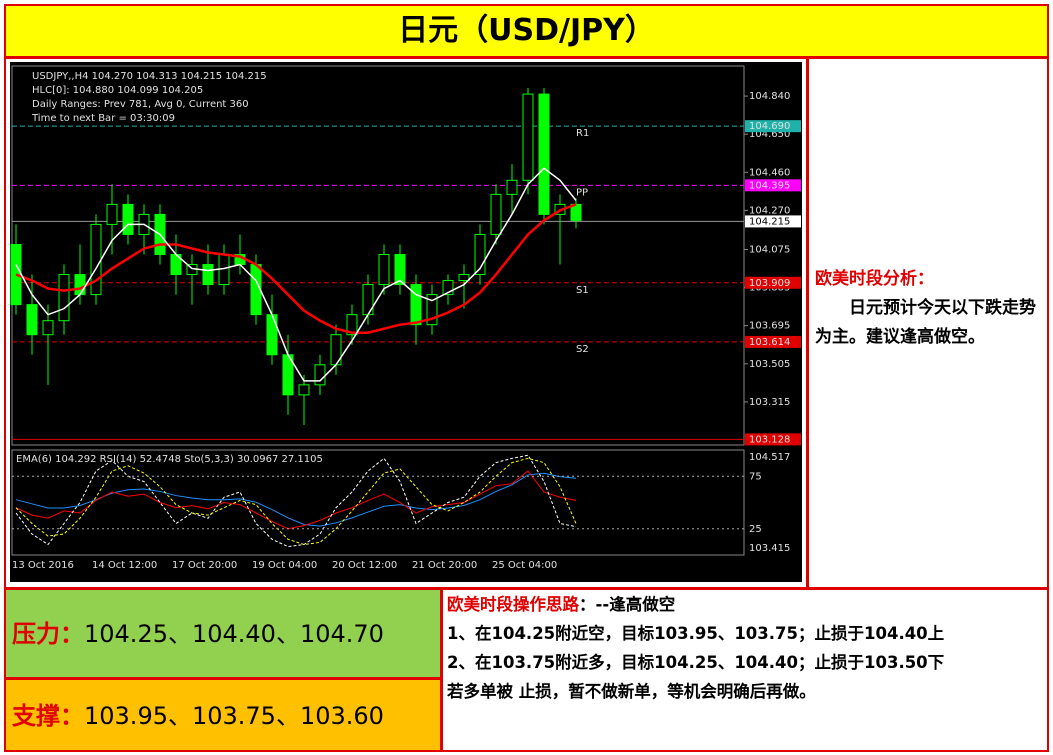 This screenshot has height=755, width=1053. I want to click on level-name: R1, so click(582, 133).